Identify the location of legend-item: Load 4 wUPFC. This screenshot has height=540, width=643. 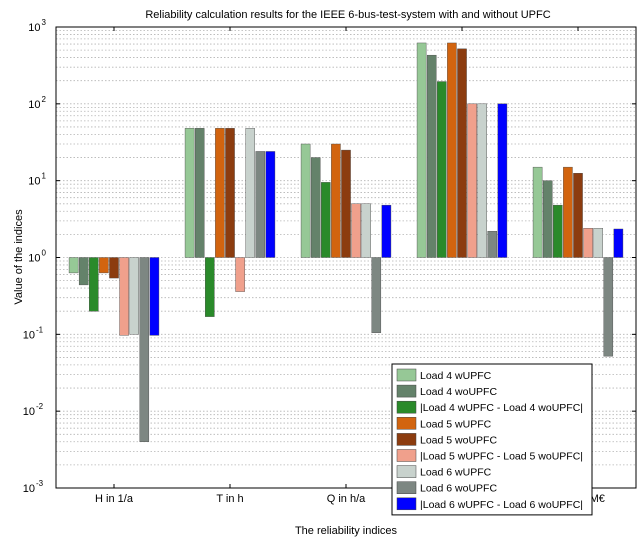
(444, 375).